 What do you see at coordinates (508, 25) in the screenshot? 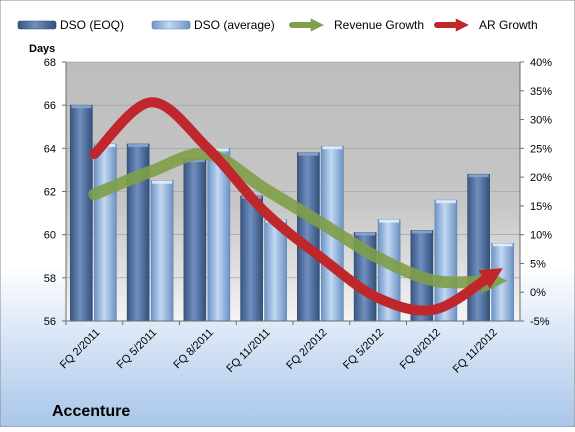
I see `legend-label: AR Growth` at bounding box center [508, 25].